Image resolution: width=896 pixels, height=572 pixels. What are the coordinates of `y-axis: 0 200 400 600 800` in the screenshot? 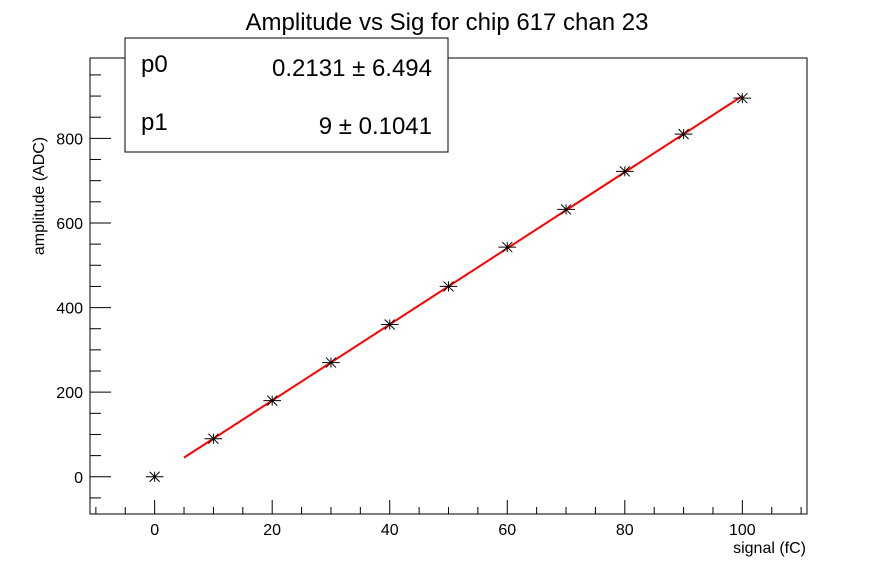 It's located at (83, 286).